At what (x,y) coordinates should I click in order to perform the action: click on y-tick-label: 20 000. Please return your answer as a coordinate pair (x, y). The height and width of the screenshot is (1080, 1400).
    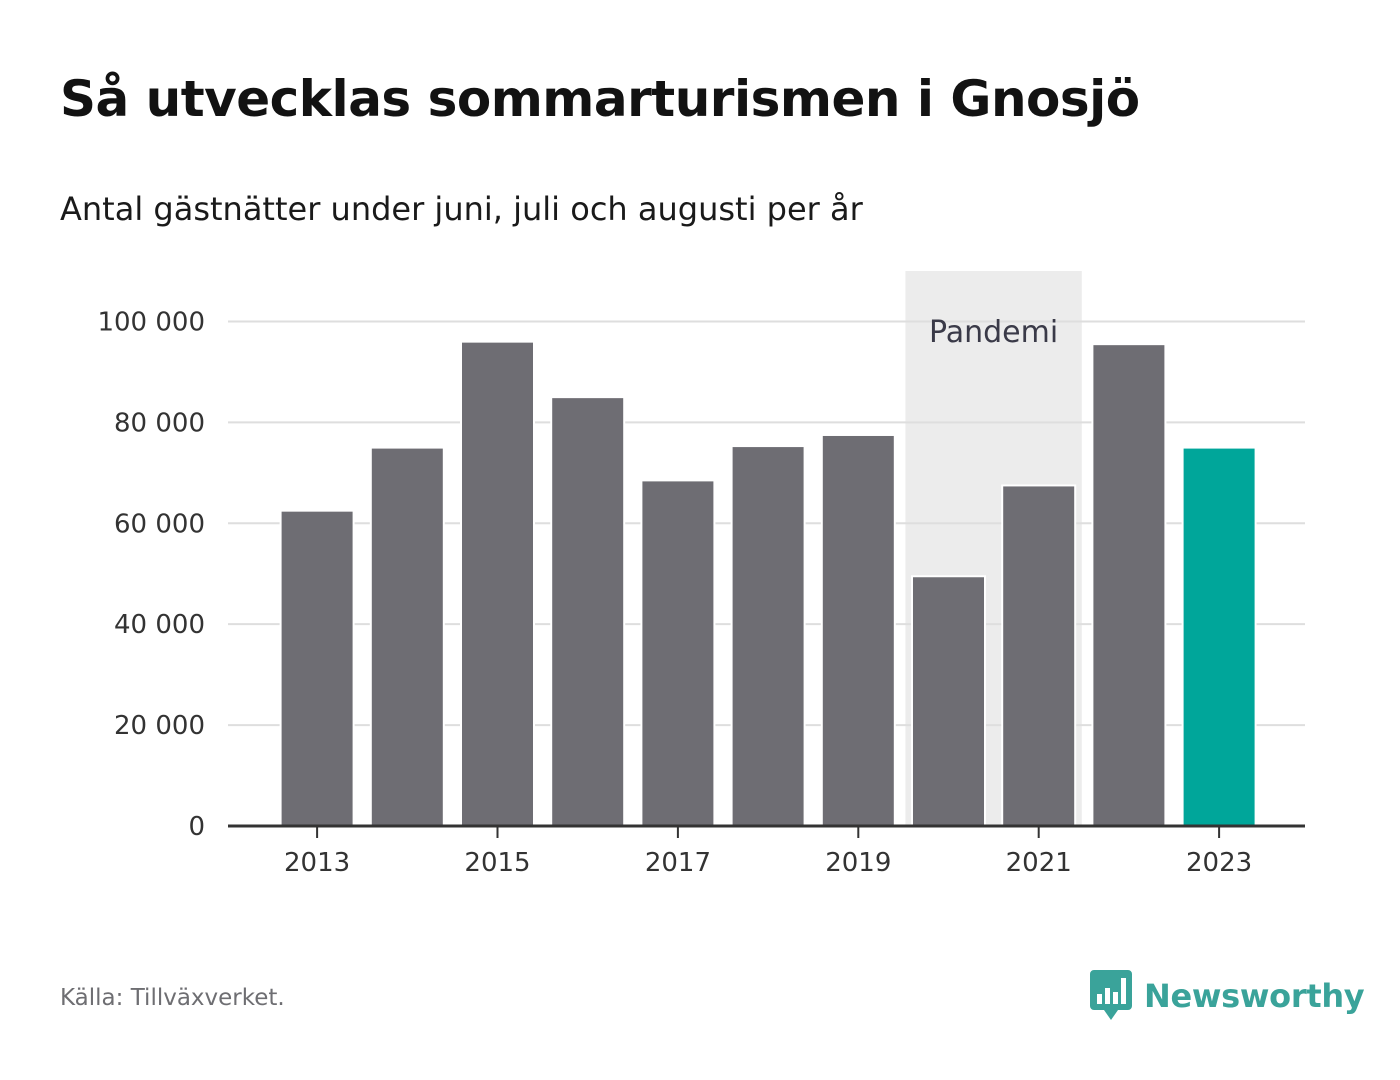
    Looking at the image, I should click on (159, 726).